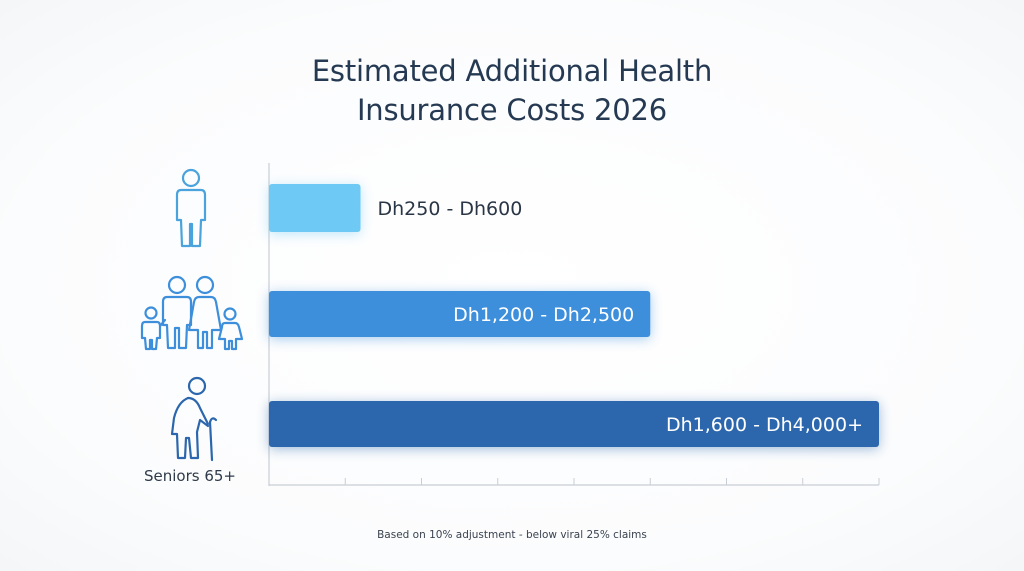  I want to click on bar-value-label-1: Dh250 - Dh600, so click(450, 209).